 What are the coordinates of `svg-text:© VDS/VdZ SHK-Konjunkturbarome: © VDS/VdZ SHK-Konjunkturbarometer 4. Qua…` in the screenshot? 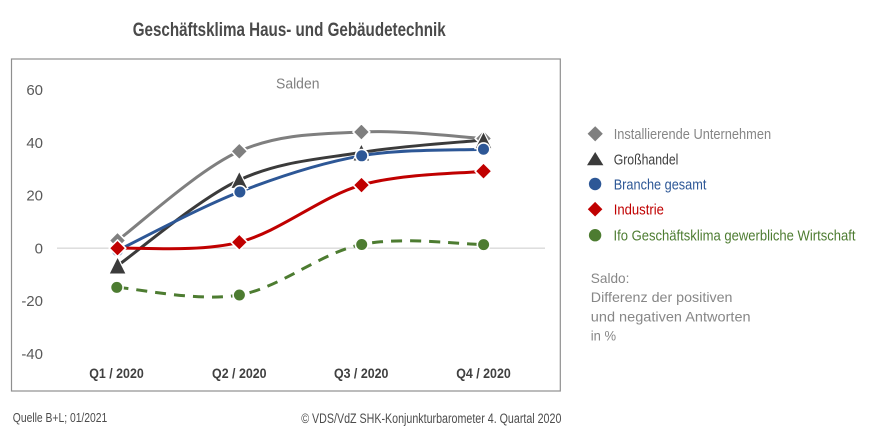 It's located at (431, 418).